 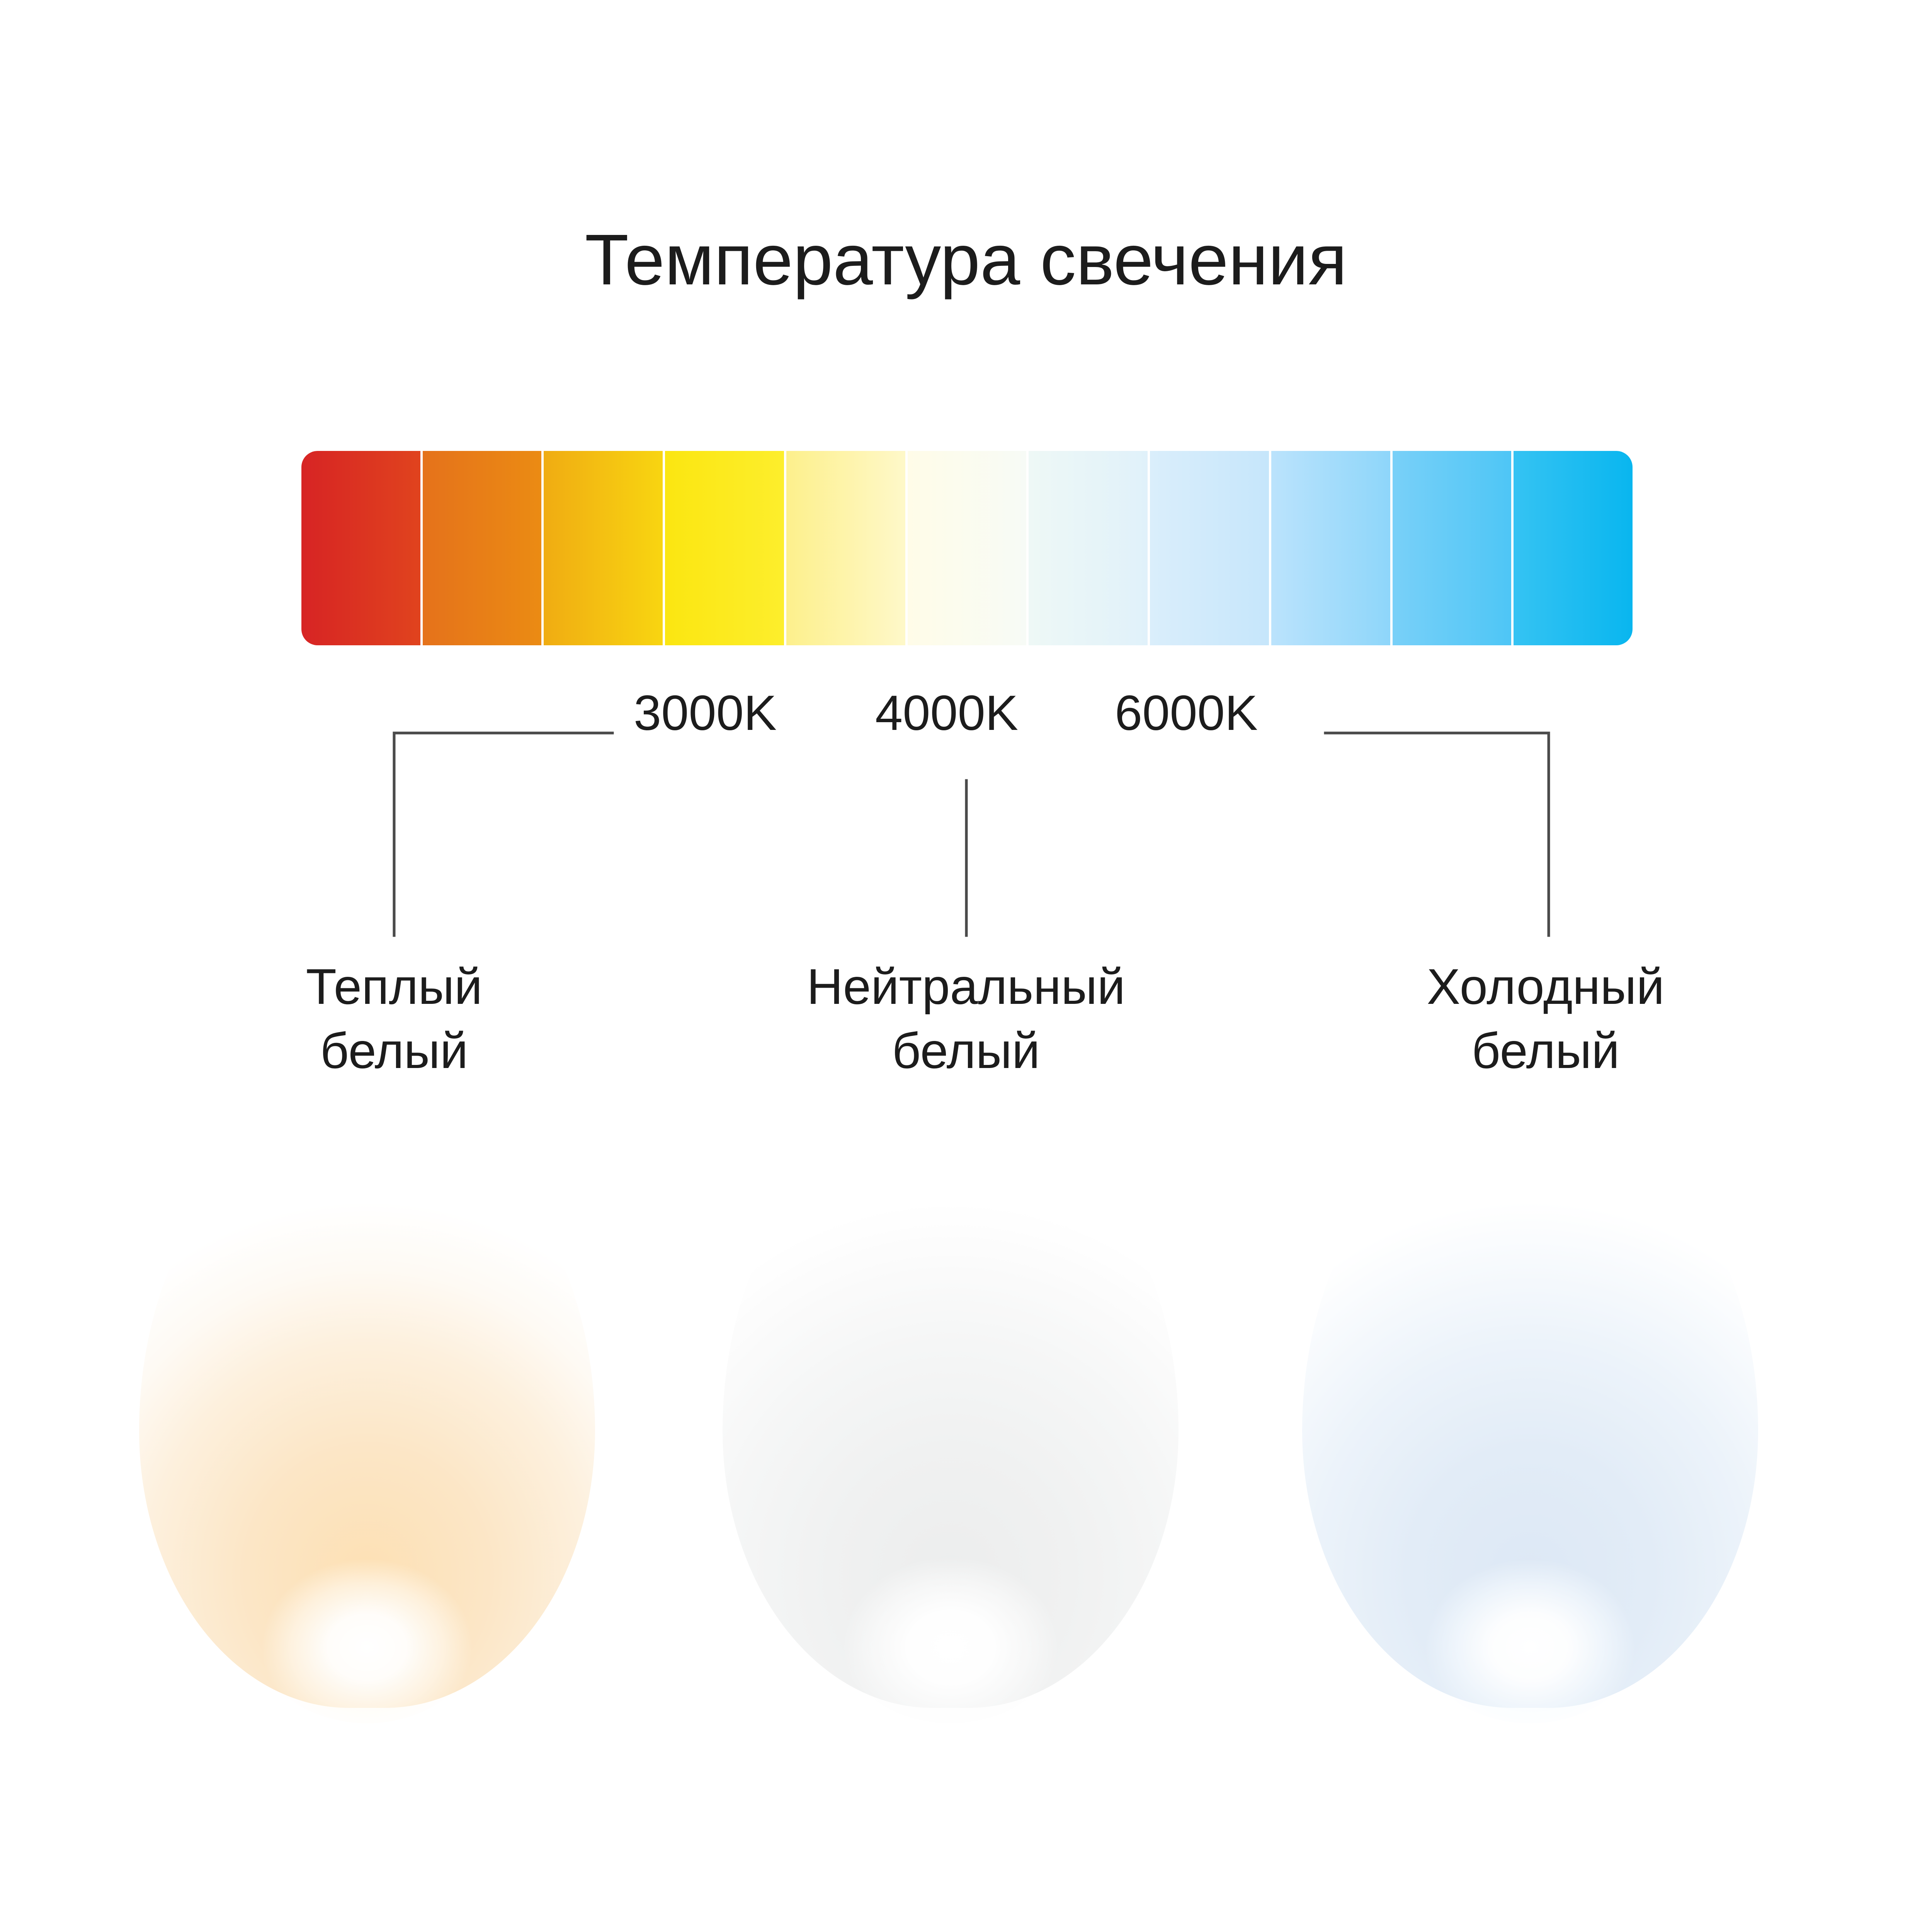 What do you see at coordinates (395, 986) in the screenshot?
I see `category-label-warm-white-line1: Теплый` at bounding box center [395, 986].